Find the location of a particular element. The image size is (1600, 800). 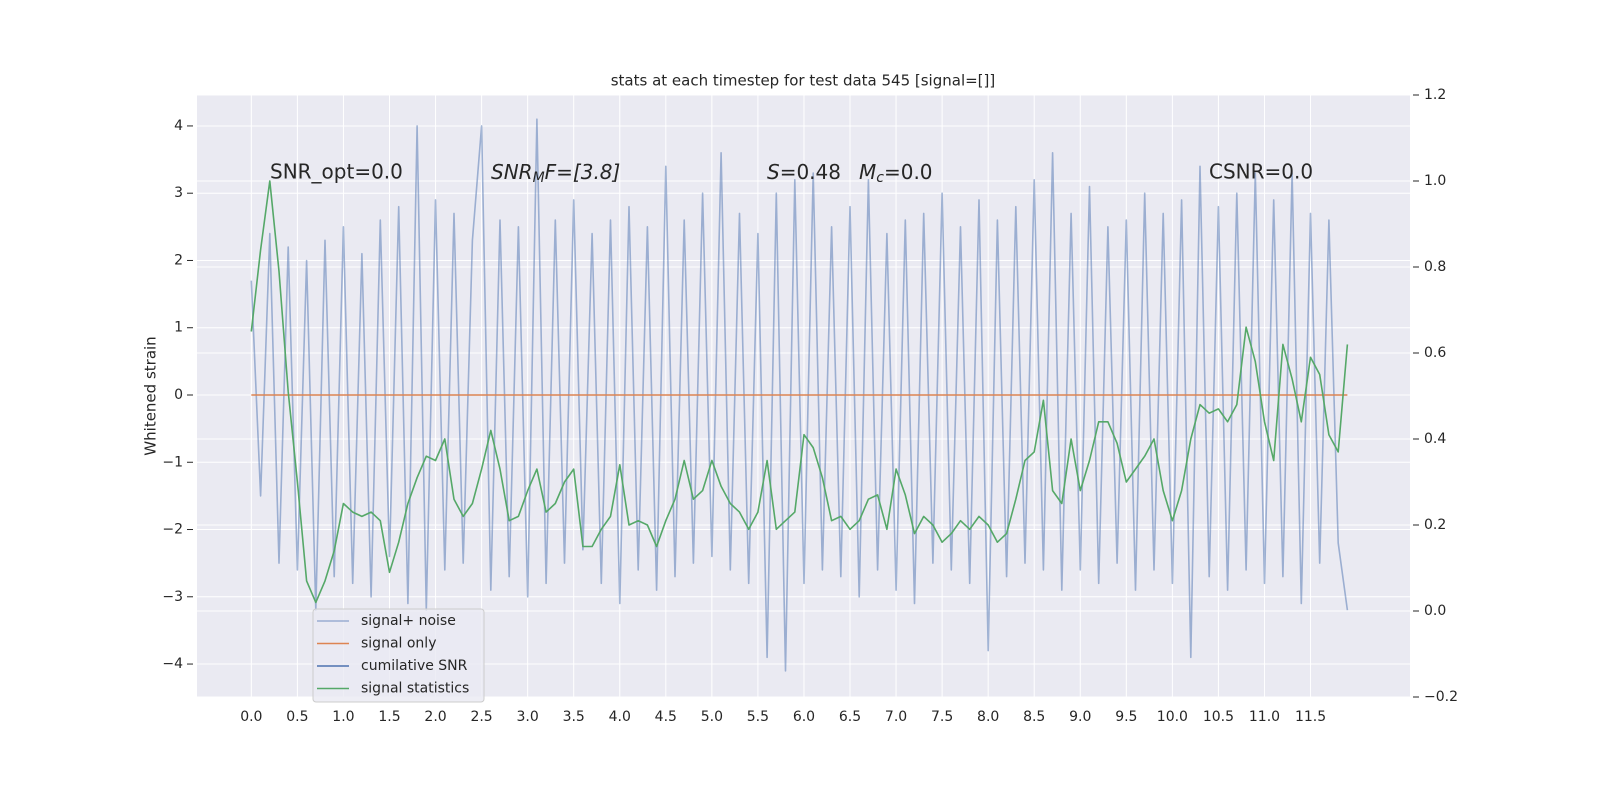

annotation-part: =0.0 is located at coordinates (908, 172).